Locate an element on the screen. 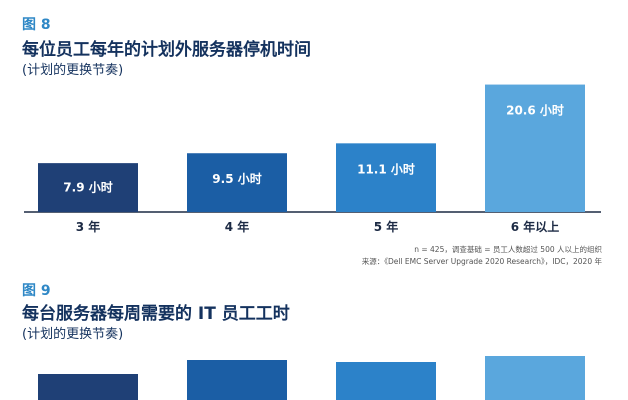  bar-value-label: 20.6 小时 is located at coordinates (535, 110).